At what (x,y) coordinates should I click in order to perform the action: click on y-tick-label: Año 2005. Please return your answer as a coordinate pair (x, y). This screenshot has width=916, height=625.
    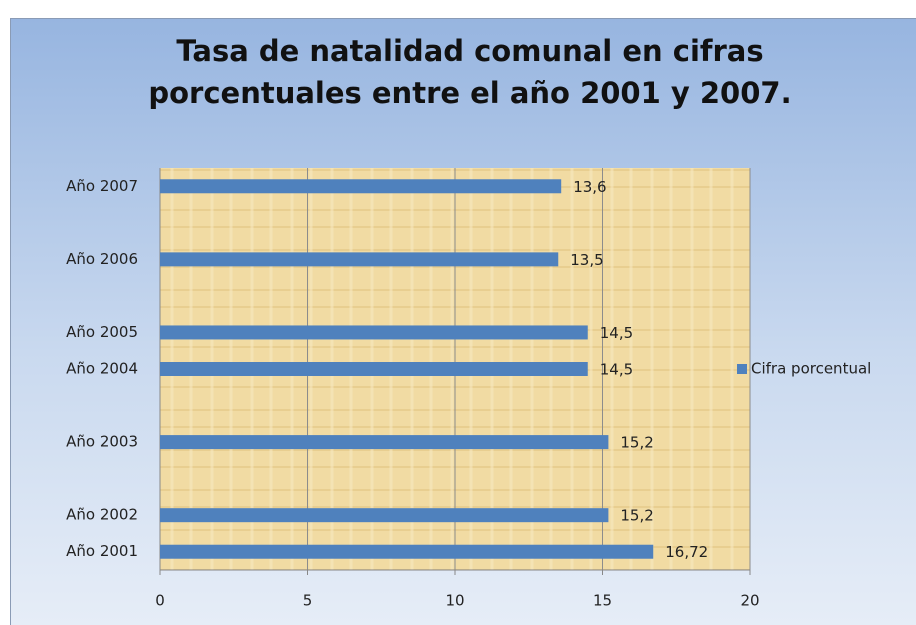
    Looking at the image, I should click on (102, 332).